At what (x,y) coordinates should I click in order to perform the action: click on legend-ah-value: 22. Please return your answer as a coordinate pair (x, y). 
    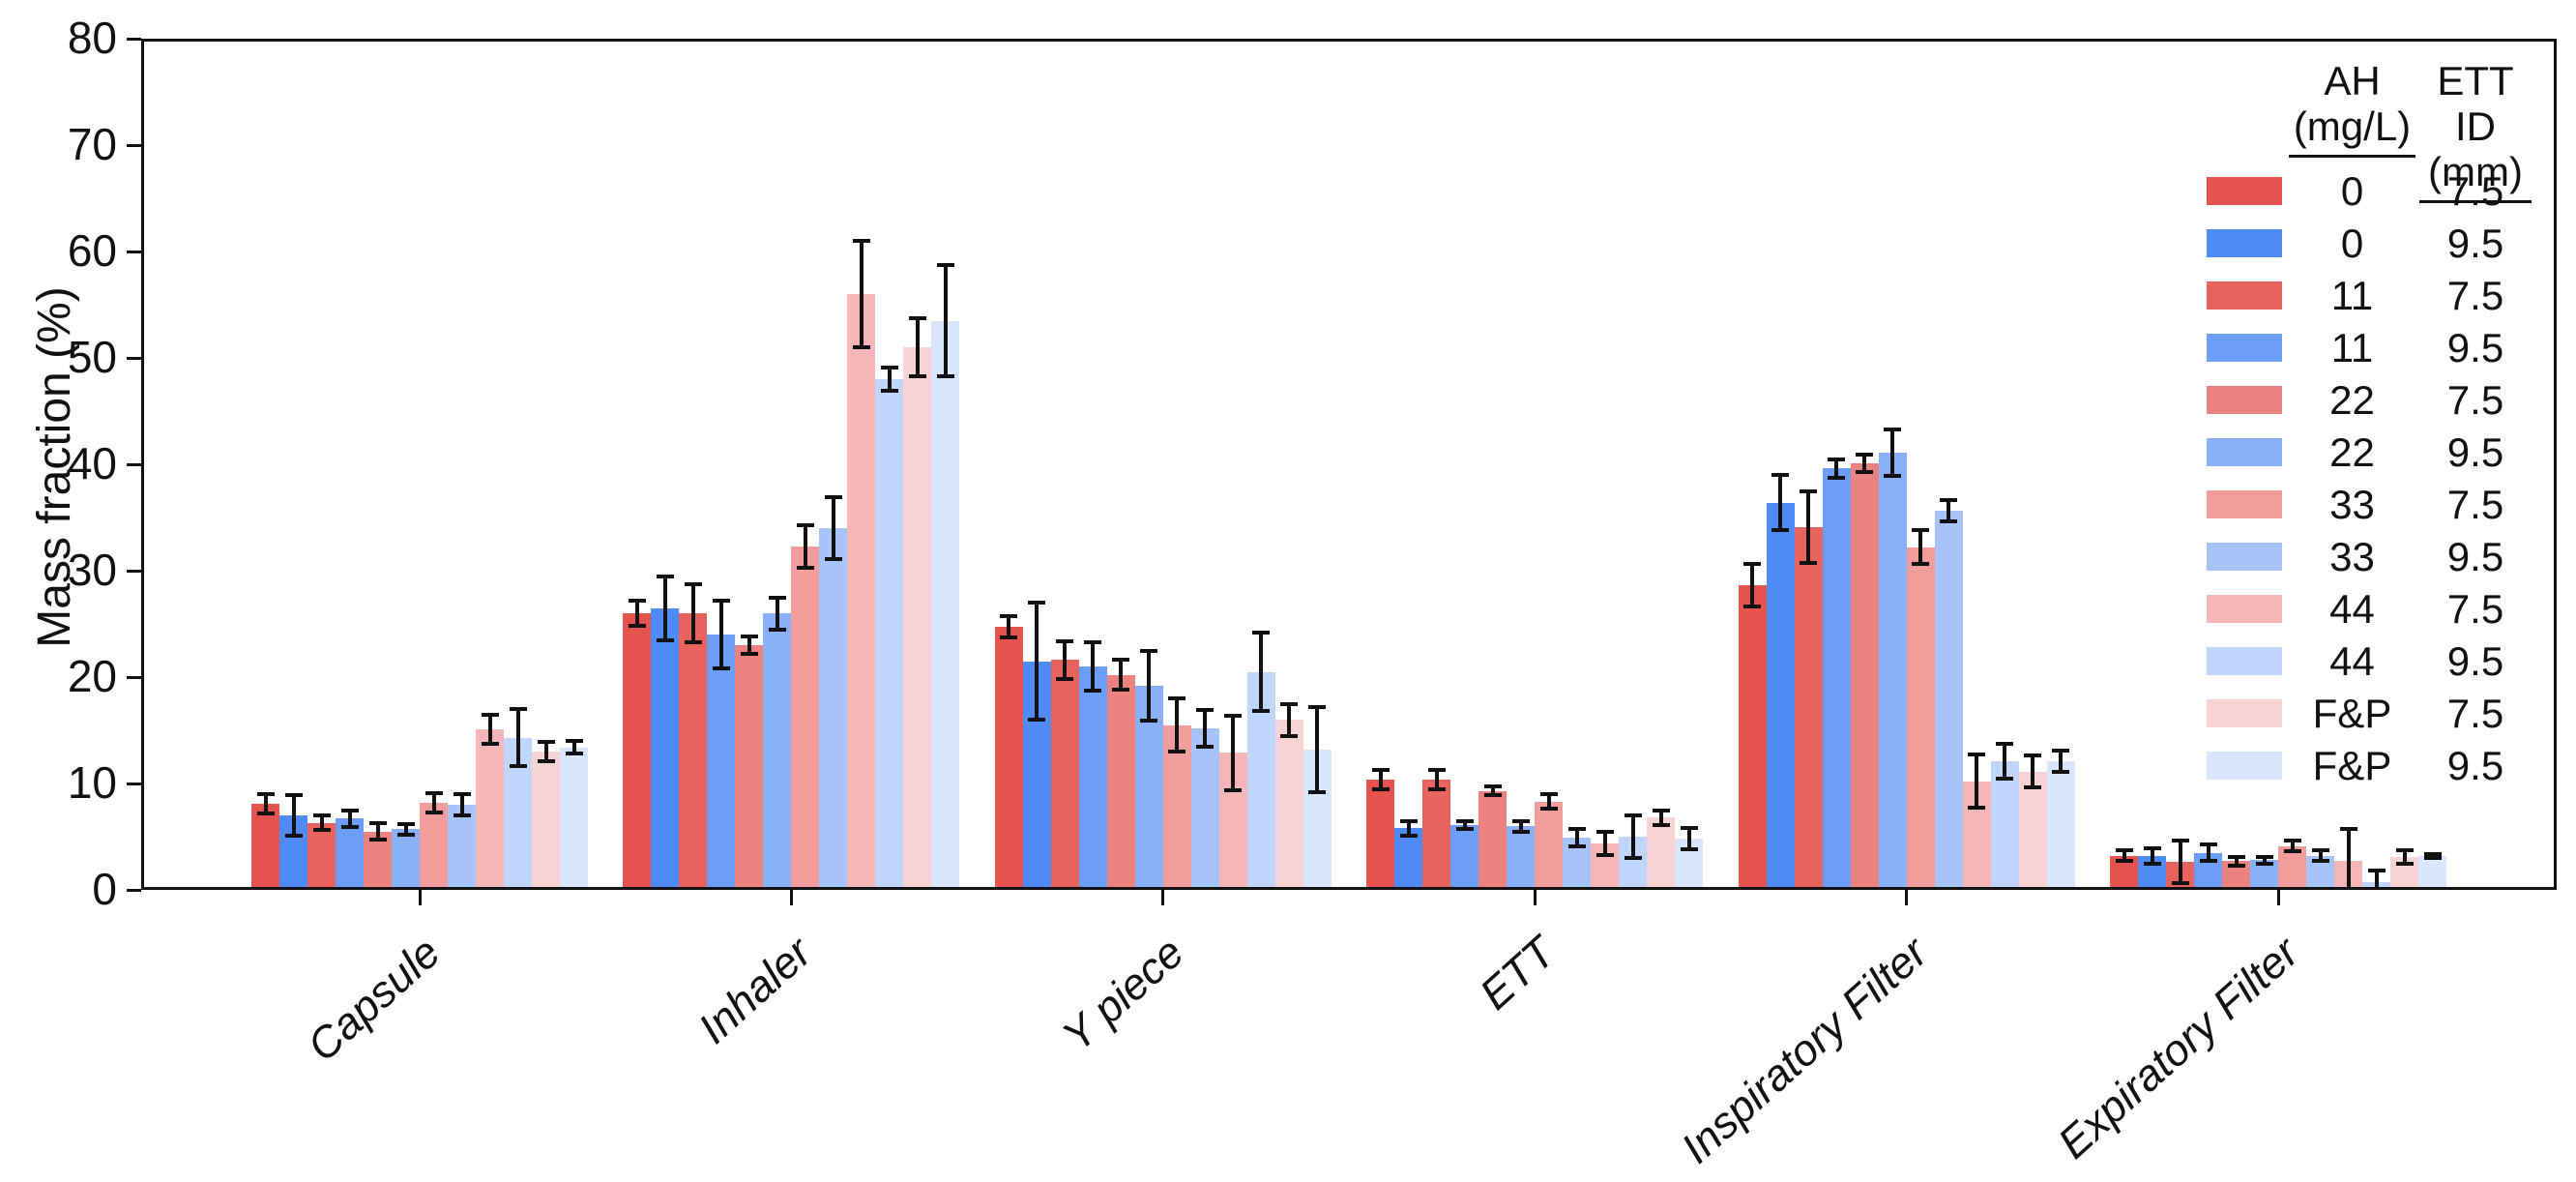
    Looking at the image, I should click on (2352, 452).